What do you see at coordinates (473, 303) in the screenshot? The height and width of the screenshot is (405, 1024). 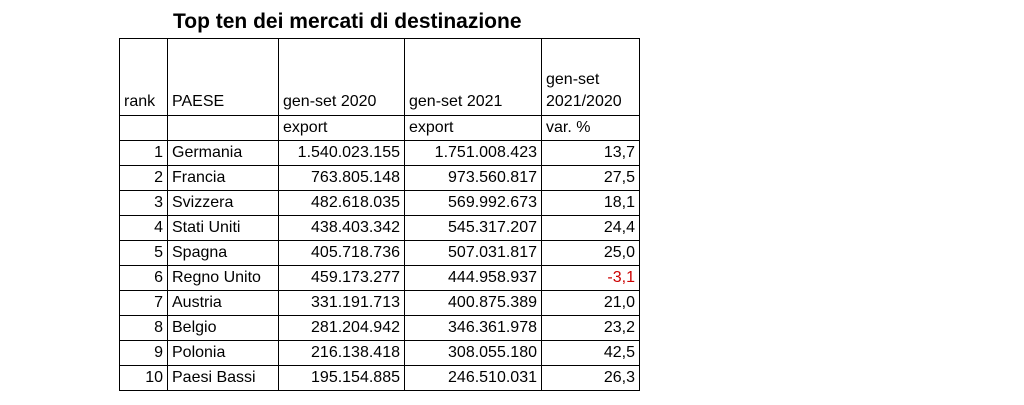 I see `export-2021-cell: 400.875.389` at bounding box center [473, 303].